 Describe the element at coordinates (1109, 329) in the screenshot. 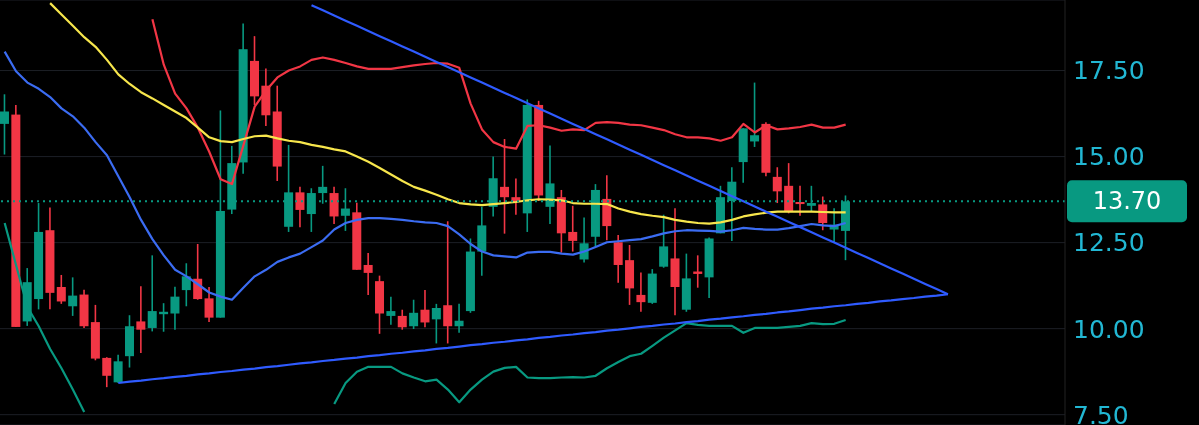

I see `y-tick-label: 10.00` at that location.